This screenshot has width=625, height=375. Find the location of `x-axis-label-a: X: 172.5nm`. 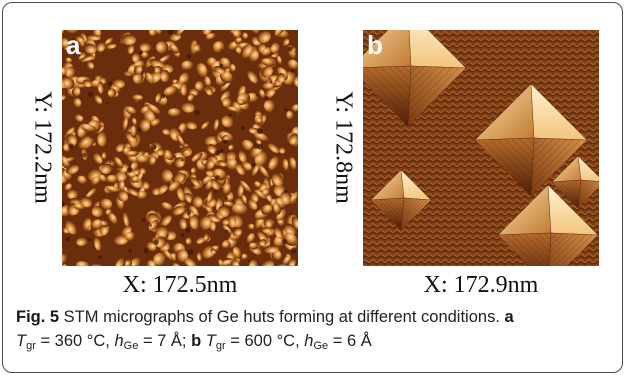

x-axis-label-a: X: 172.5nm is located at coordinates (180, 285).